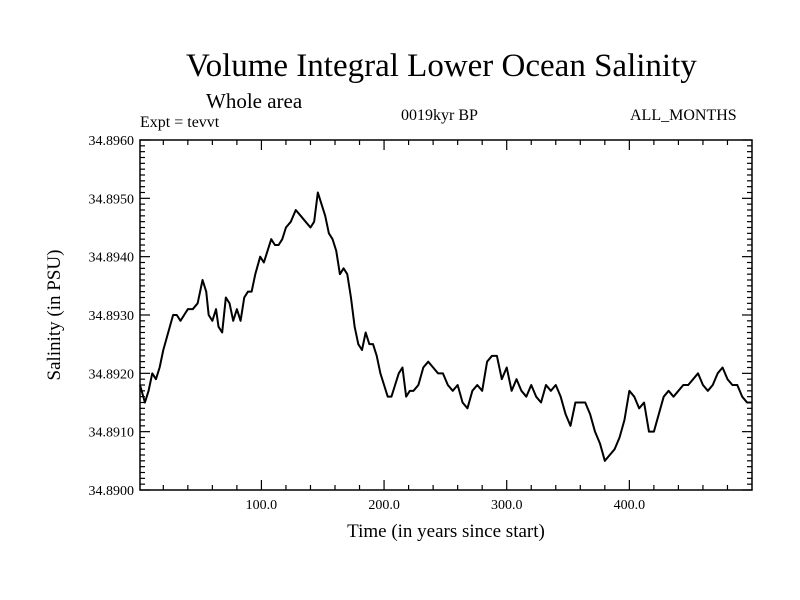  What do you see at coordinates (112, 374) in the screenshot?
I see `y-tick-label: 34.8920` at bounding box center [112, 374].